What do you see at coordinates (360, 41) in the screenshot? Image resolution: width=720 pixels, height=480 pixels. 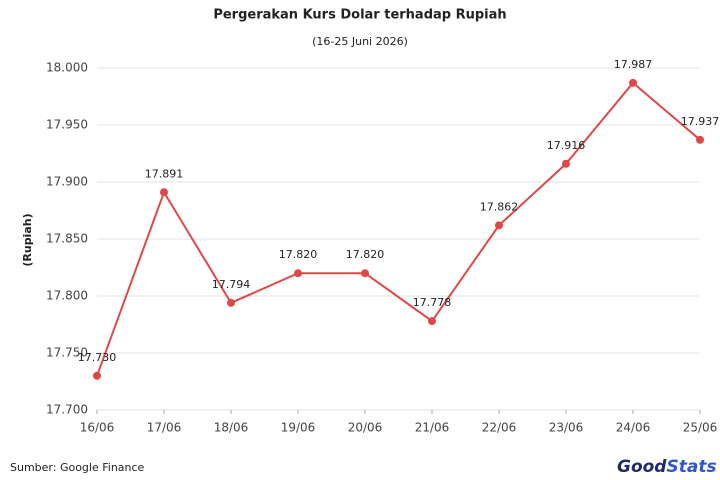 I see `chart-subtitle: (16-25 Juni 2026)` at bounding box center [360, 41].